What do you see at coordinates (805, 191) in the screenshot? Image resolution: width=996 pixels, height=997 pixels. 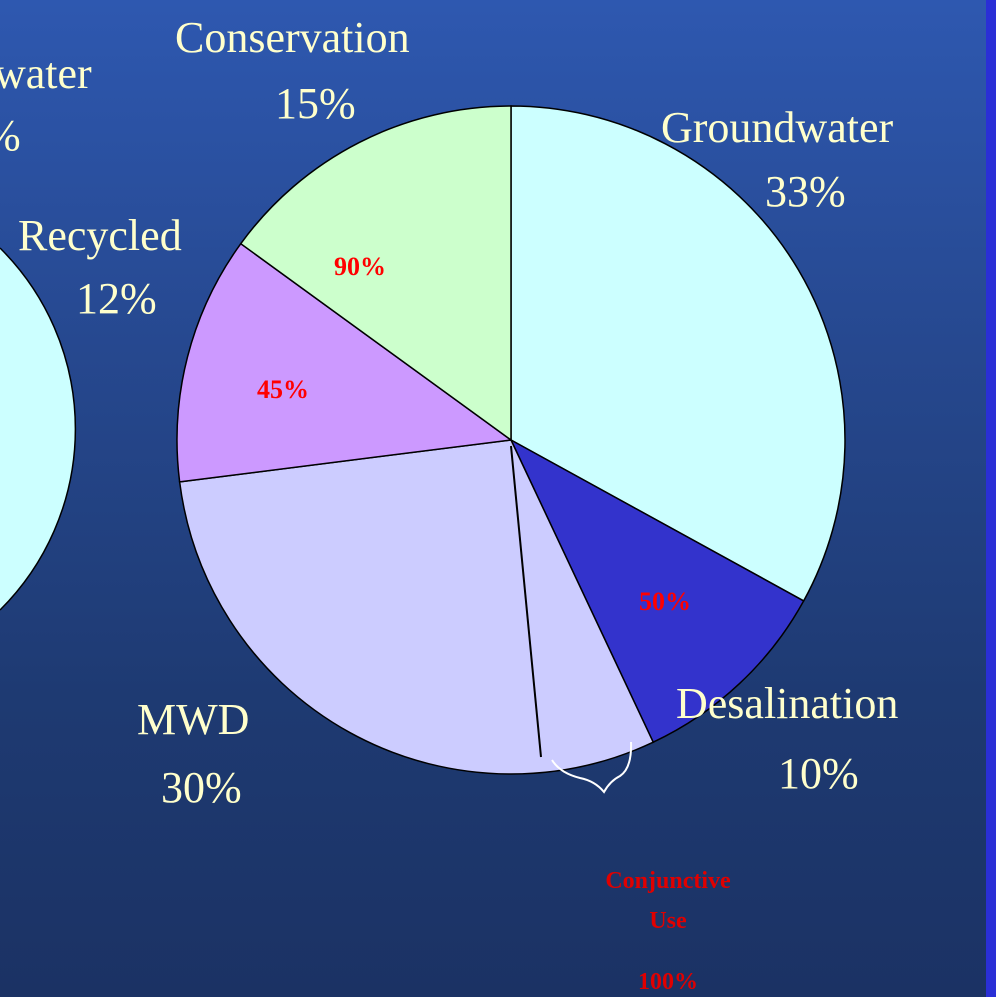 I see `groundwater-percent: 33%` at bounding box center [805, 191].